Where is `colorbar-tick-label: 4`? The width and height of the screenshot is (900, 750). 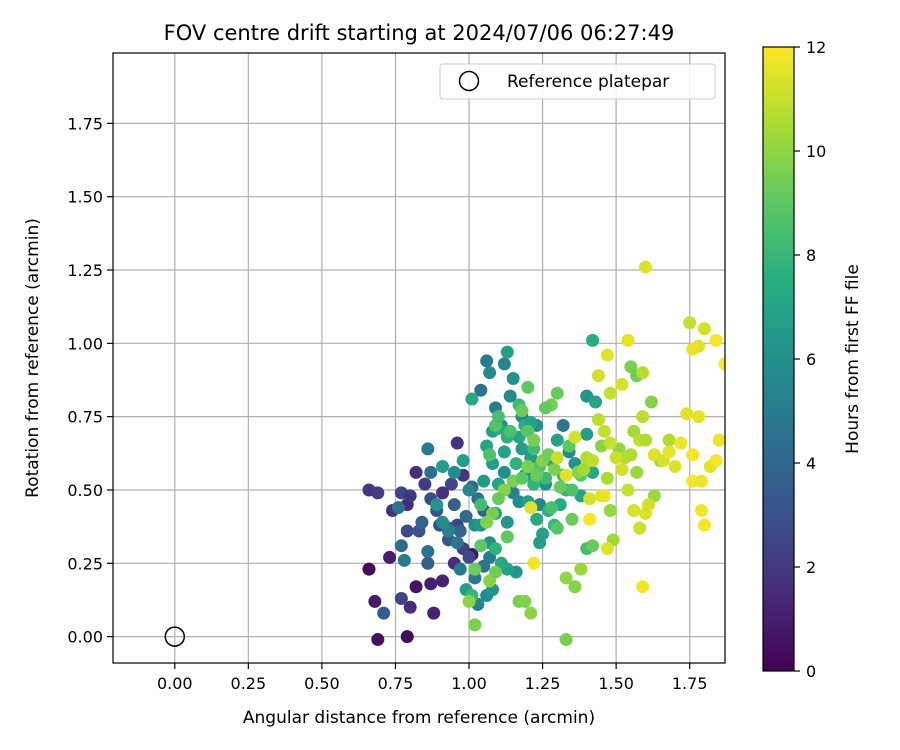 colorbar-tick-label: 4 is located at coordinates (811, 463).